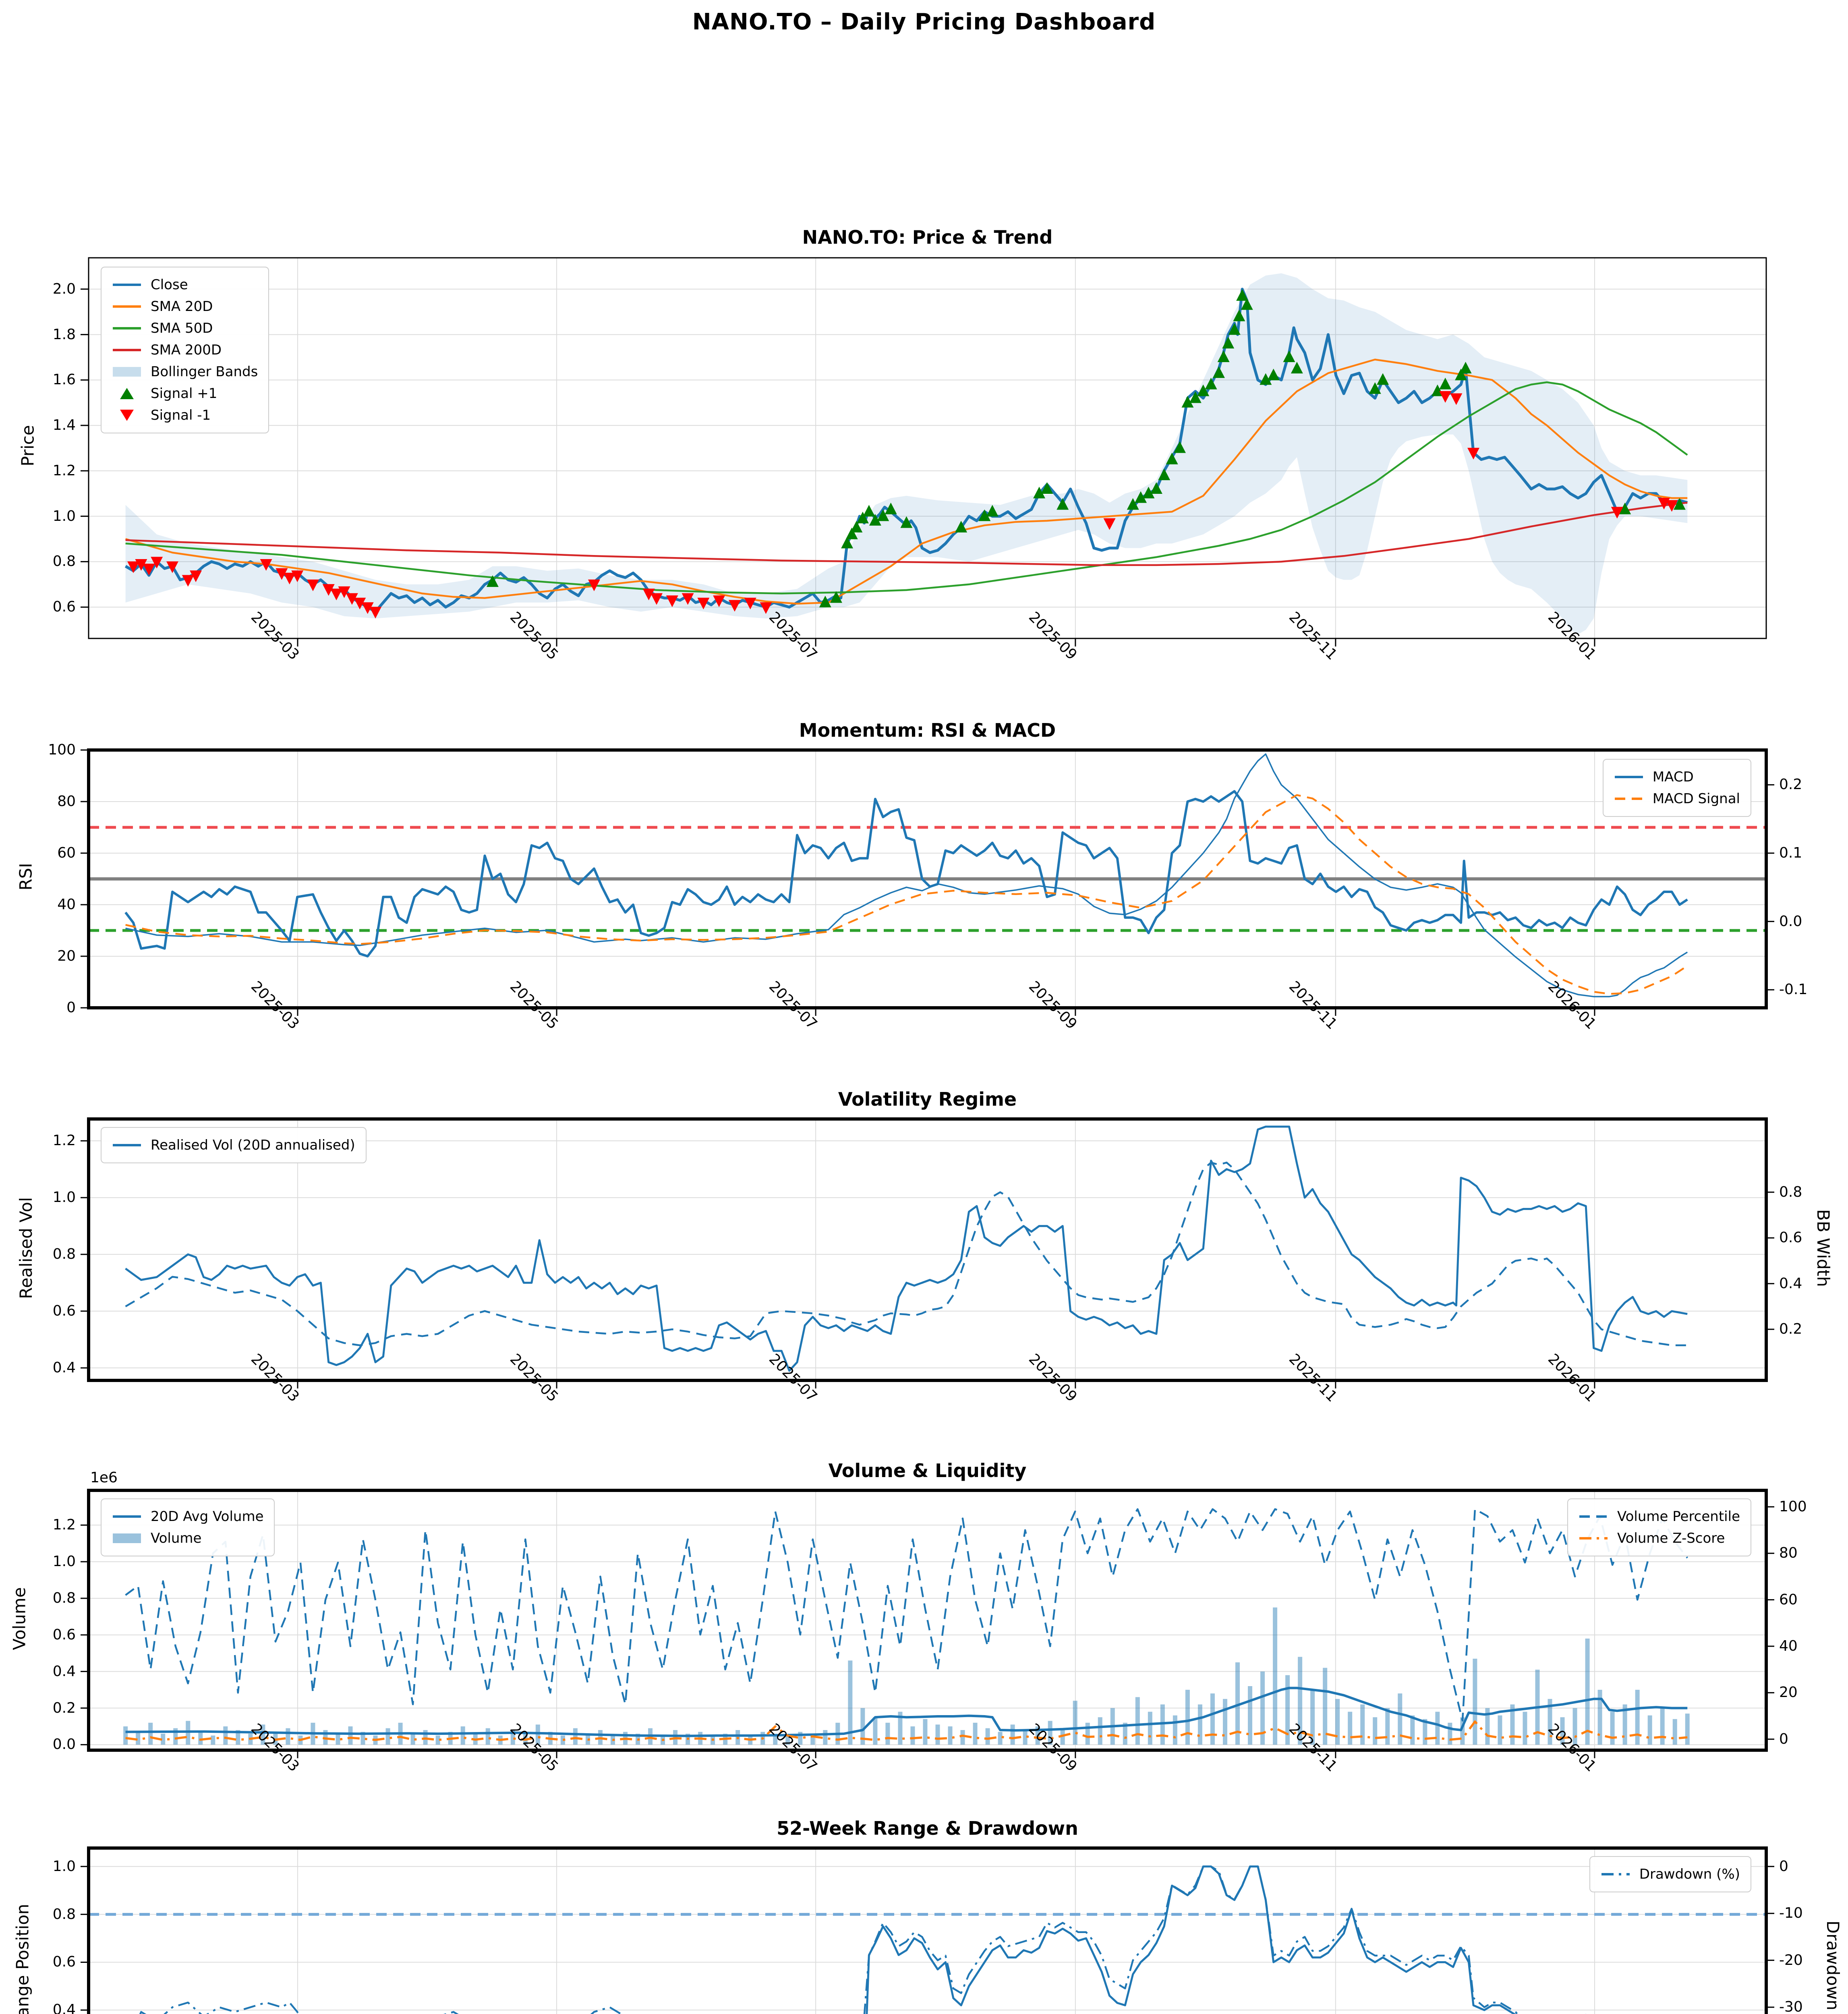 The width and height of the screenshot is (1848, 2014). Describe the element at coordinates (1793, 1506) in the screenshot. I see `right-tick-label: 100` at that location.